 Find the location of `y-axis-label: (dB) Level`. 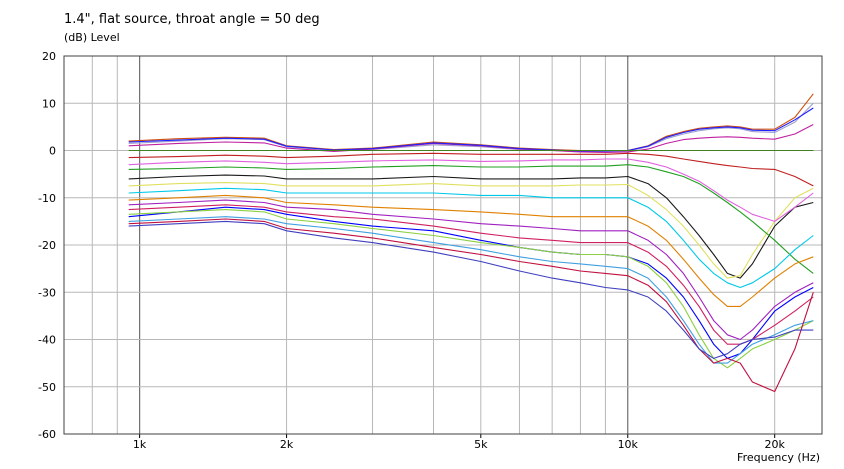

y-axis-label: (dB) Level is located at coordinates (92, 37).